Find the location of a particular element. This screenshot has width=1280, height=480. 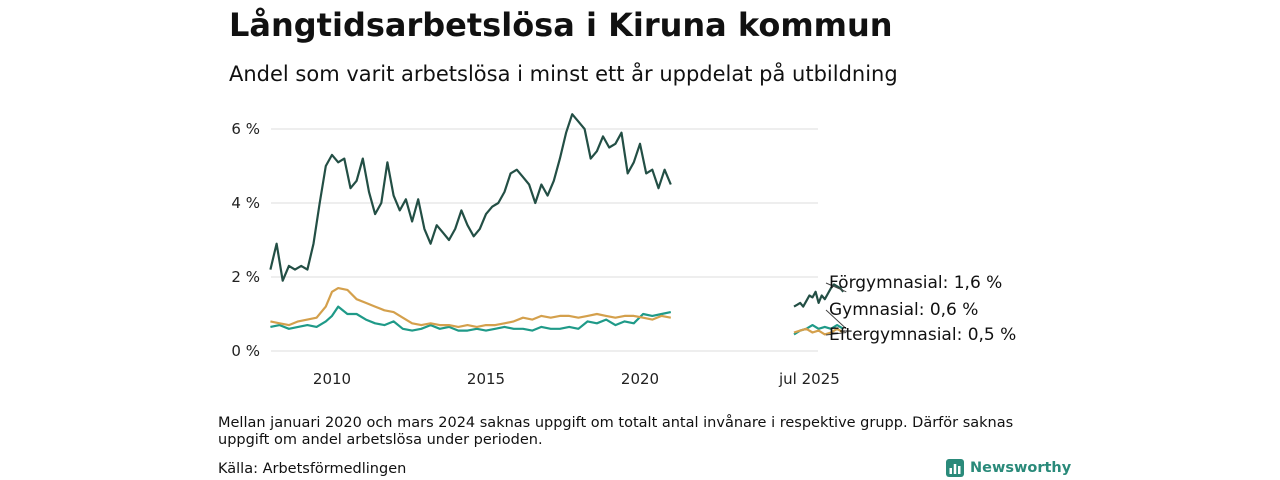

x-tick-label: 2015 is located at coordinates (486, 379).